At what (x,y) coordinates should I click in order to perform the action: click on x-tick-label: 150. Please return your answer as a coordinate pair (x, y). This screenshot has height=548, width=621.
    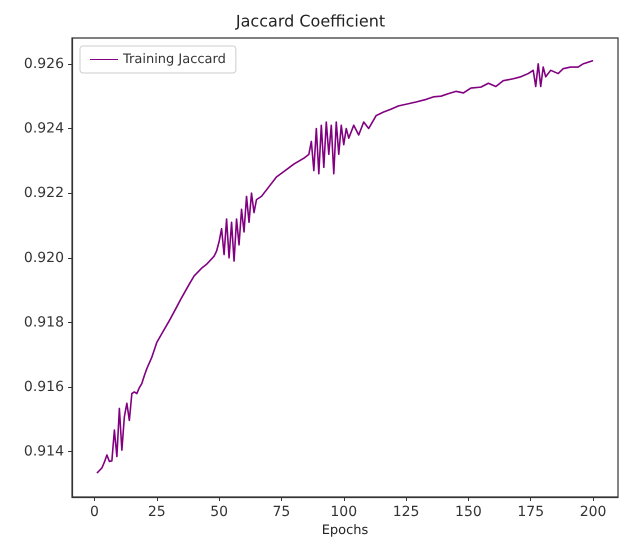
    Looking at the image, I should click on (468, 512).